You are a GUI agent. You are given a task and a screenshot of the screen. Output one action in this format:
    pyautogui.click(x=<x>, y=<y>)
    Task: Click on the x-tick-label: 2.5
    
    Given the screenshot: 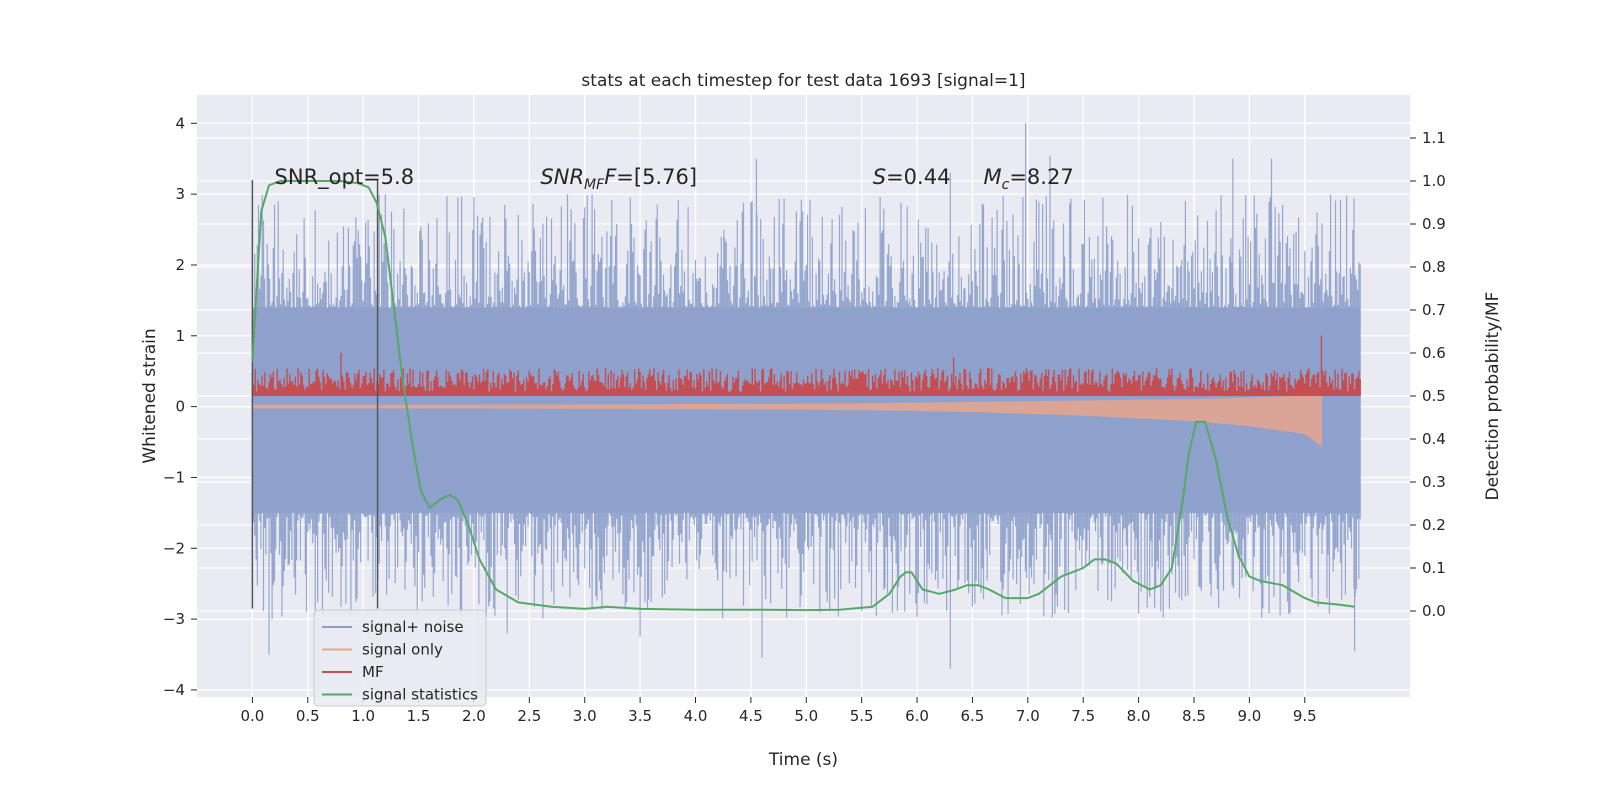 What is the action you would take?
    pyautogui.click(x=529, y=716)
    